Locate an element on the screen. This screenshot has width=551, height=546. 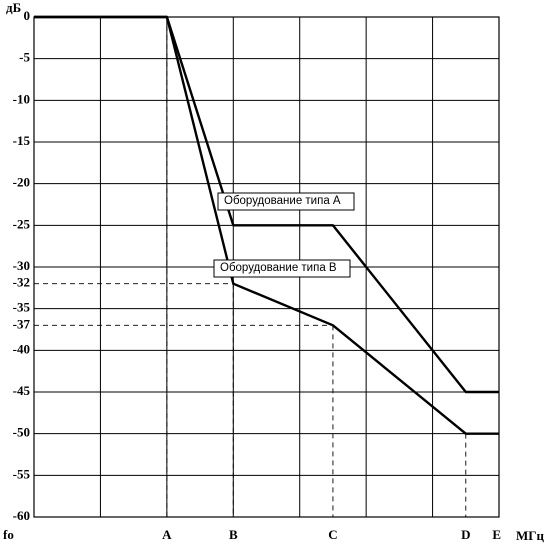
x-tick-label: fo is located at coordinates (8, 534).